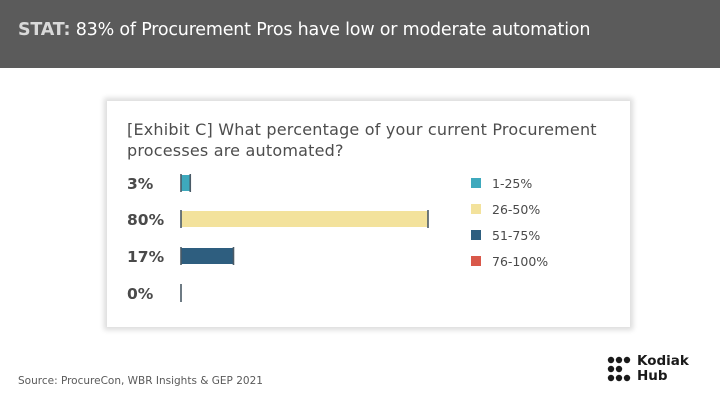 The height and width of the screenshot is (407, 720). What do you see at coordinates (44, 30) in the screenshot?
I see `stat-label: STAT:` at bounding box center [44, 30].